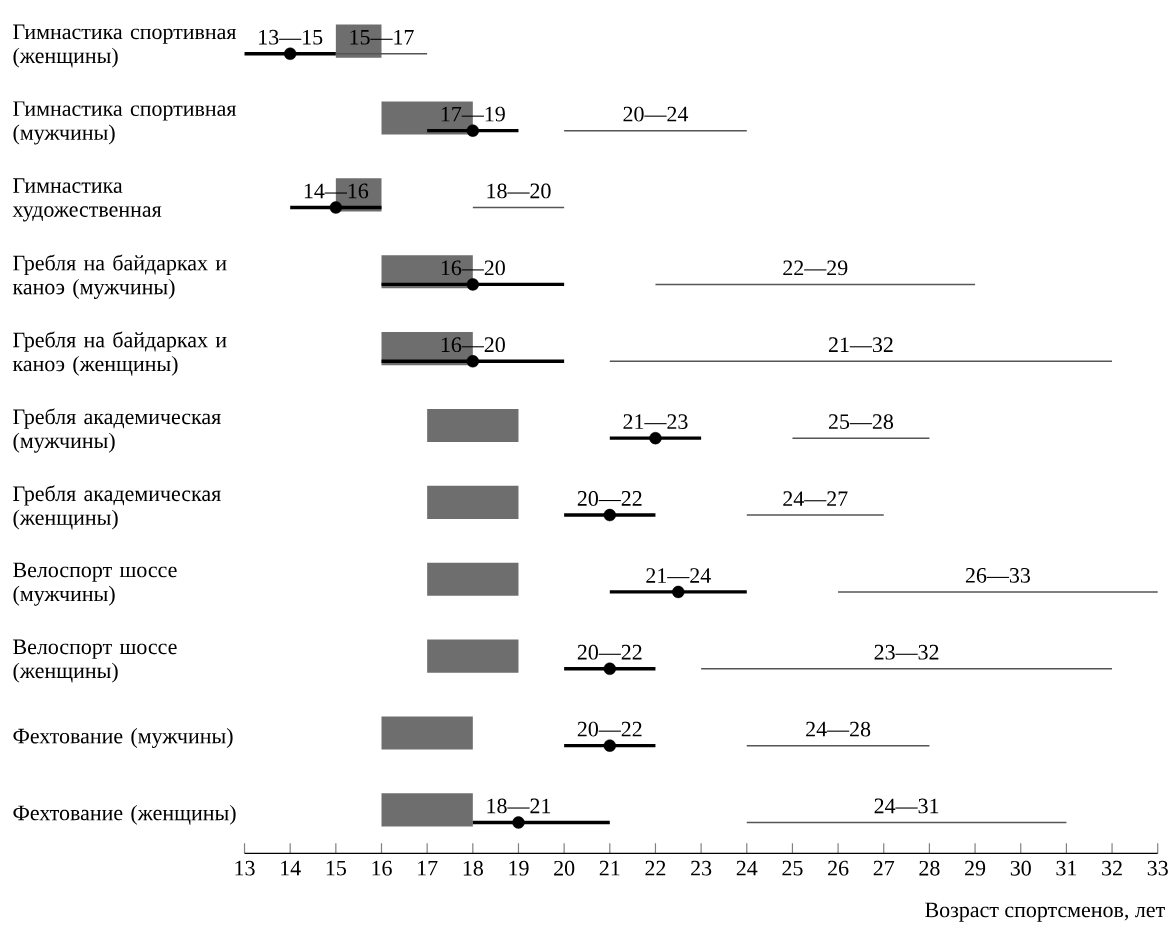 This screenshot has width=1176, height=940. Describe the element at coordinates (655, 421) in the screenshot. I see `annotation: 21—23` at that location.